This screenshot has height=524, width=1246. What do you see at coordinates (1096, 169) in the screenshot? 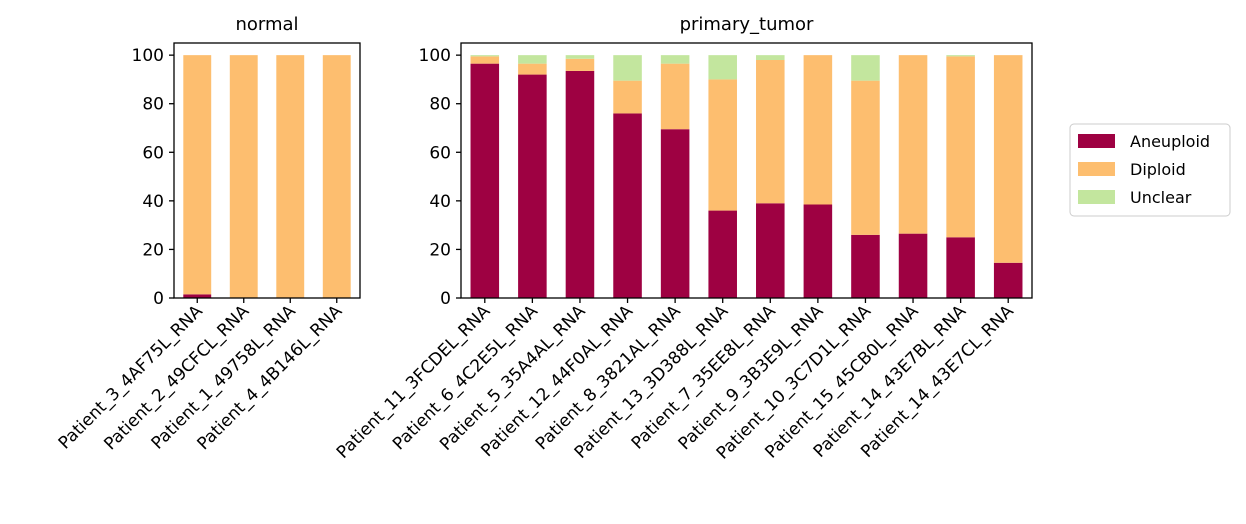
I see `legend-swatch-diploid` at bounding box center [1096, 169].